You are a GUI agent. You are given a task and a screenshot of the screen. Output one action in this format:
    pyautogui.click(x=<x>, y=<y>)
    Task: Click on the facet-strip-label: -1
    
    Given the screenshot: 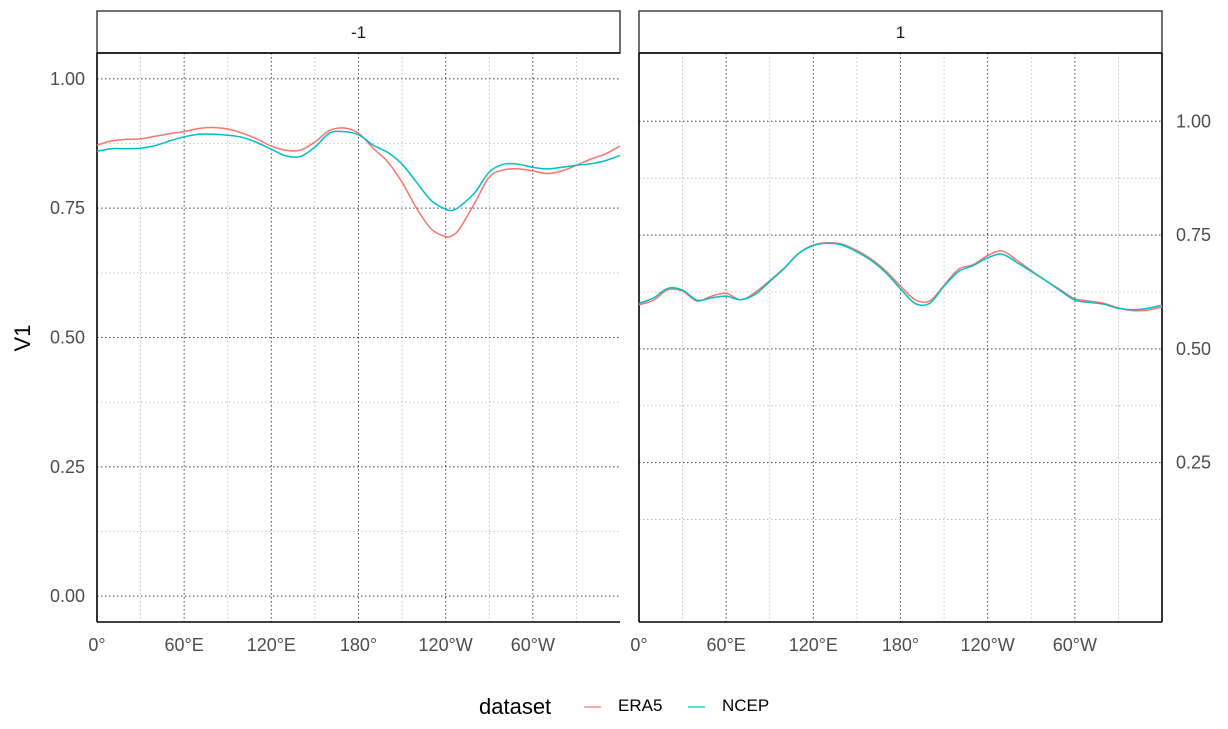 What is the action you would take?
    pyautogui.click(x=358, y=32)
    